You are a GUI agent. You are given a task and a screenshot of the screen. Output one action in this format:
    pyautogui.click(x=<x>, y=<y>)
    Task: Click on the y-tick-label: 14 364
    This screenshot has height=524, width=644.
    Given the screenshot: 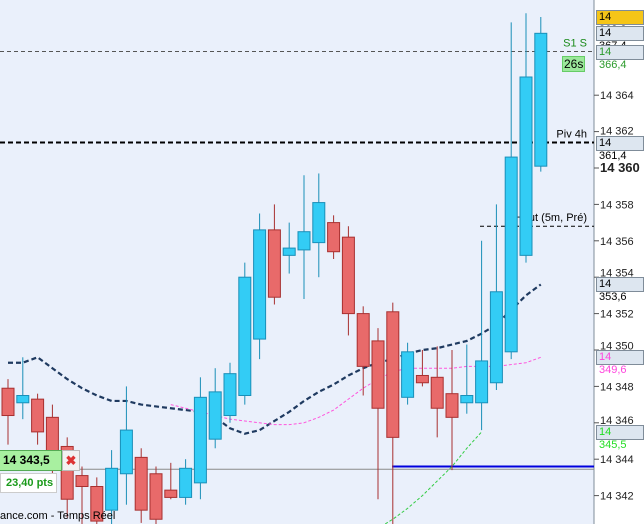 What is the action you would take?
    pyautogui.click(x=617, y=96)
    